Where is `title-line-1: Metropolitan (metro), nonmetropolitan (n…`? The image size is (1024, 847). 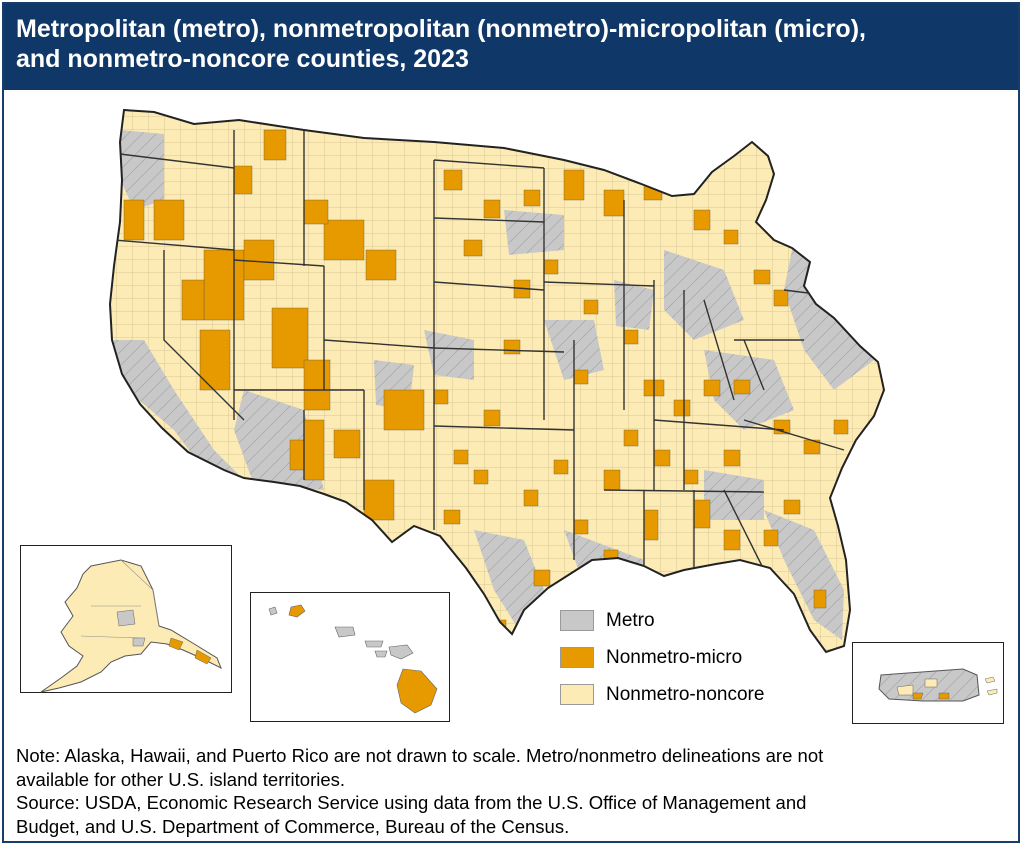 title-line-1: Metropolitan (metro), nonmetropolitan (n… is located at coordinates (441, 29).